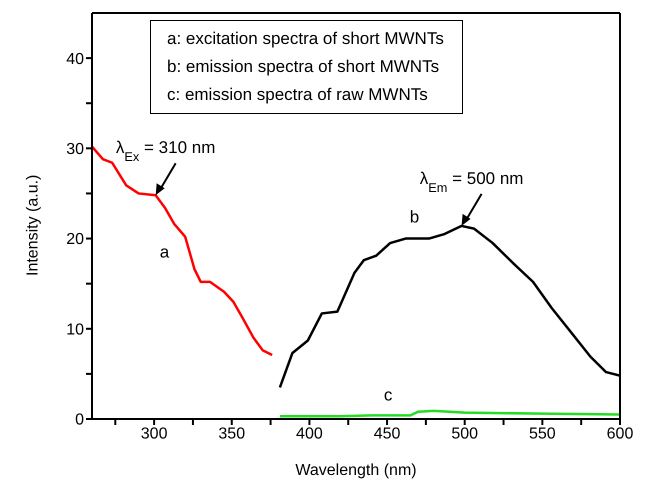  I want to click on y-tick-label: 30, so click(75, 149).